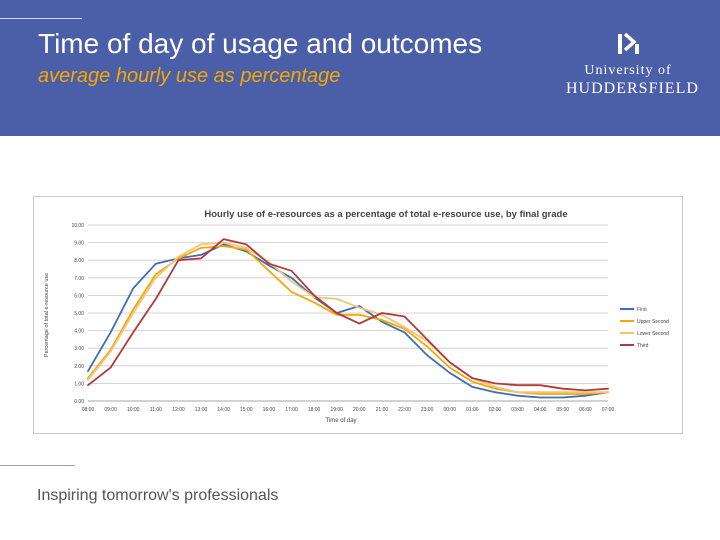 The height and width of the screenshot is (540, 720). I want to click on x-tick-label: 06:00, so click(585, 410).